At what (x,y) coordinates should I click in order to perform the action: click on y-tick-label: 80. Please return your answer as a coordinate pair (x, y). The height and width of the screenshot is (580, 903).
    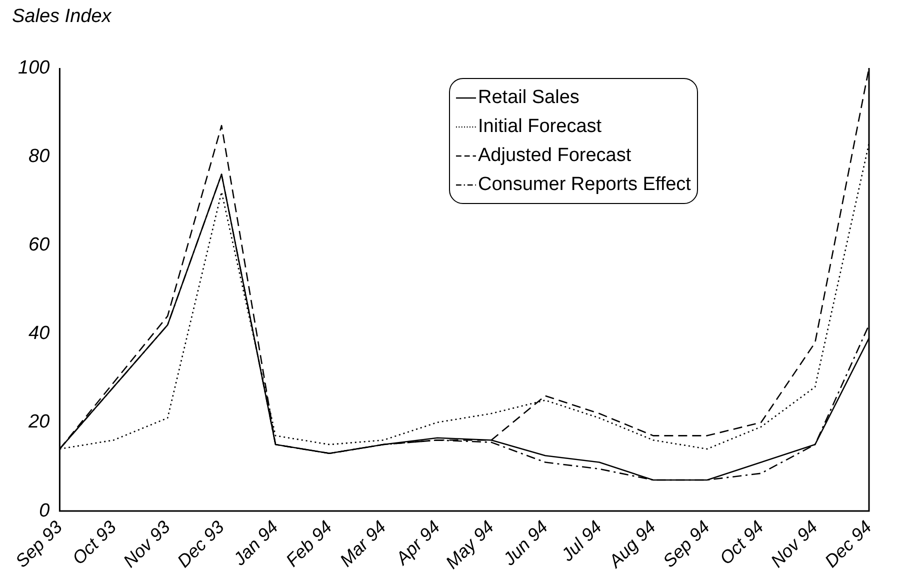
    Looking at the image, I should click on (39, 156).